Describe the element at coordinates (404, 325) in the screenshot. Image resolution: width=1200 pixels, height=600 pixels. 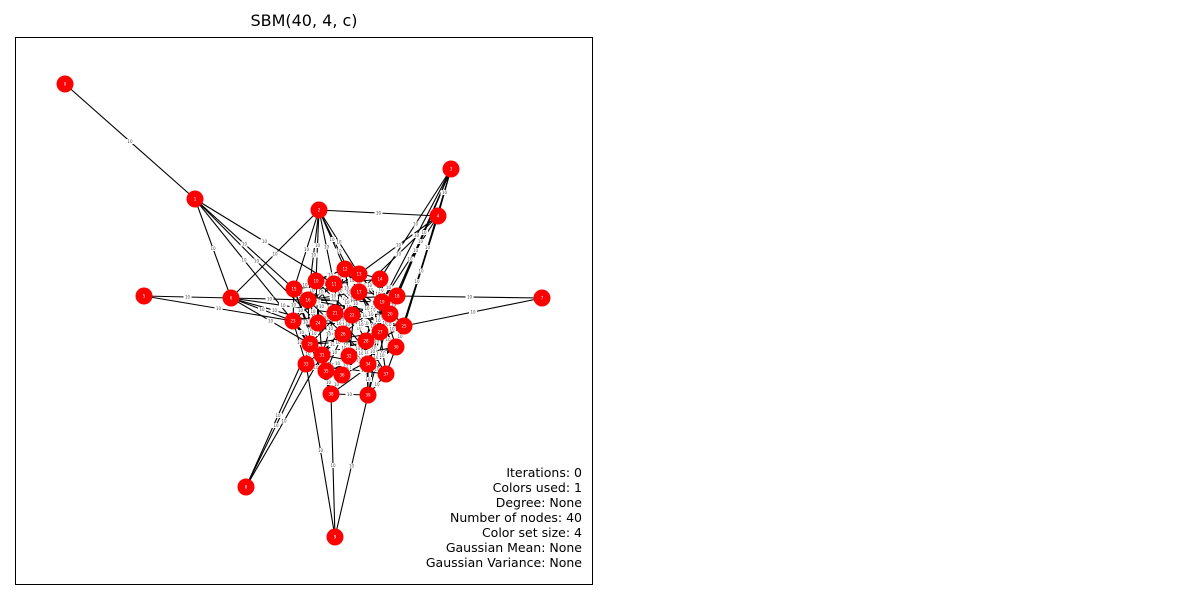
I see `node-label: 25` at that location.